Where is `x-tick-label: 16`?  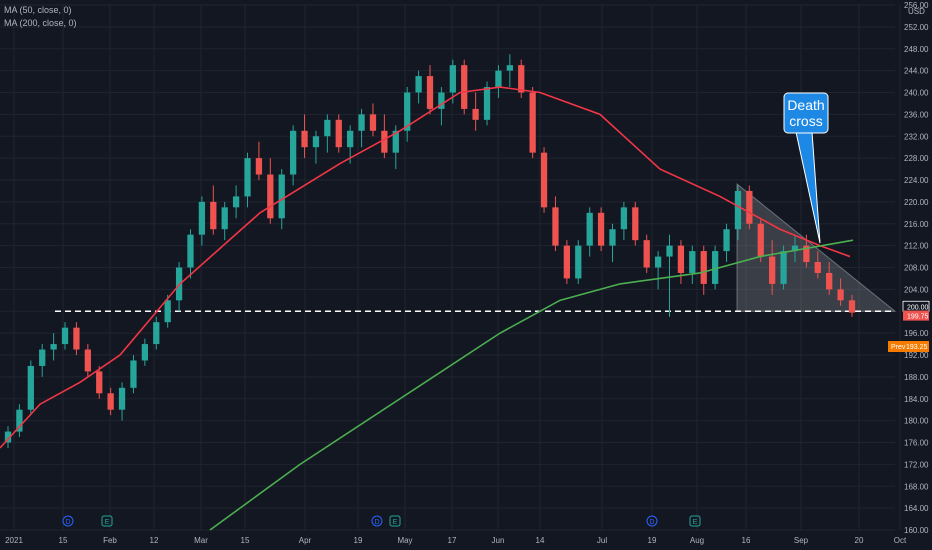
x-tick-label: 16 is located at coordinates (746, 540).